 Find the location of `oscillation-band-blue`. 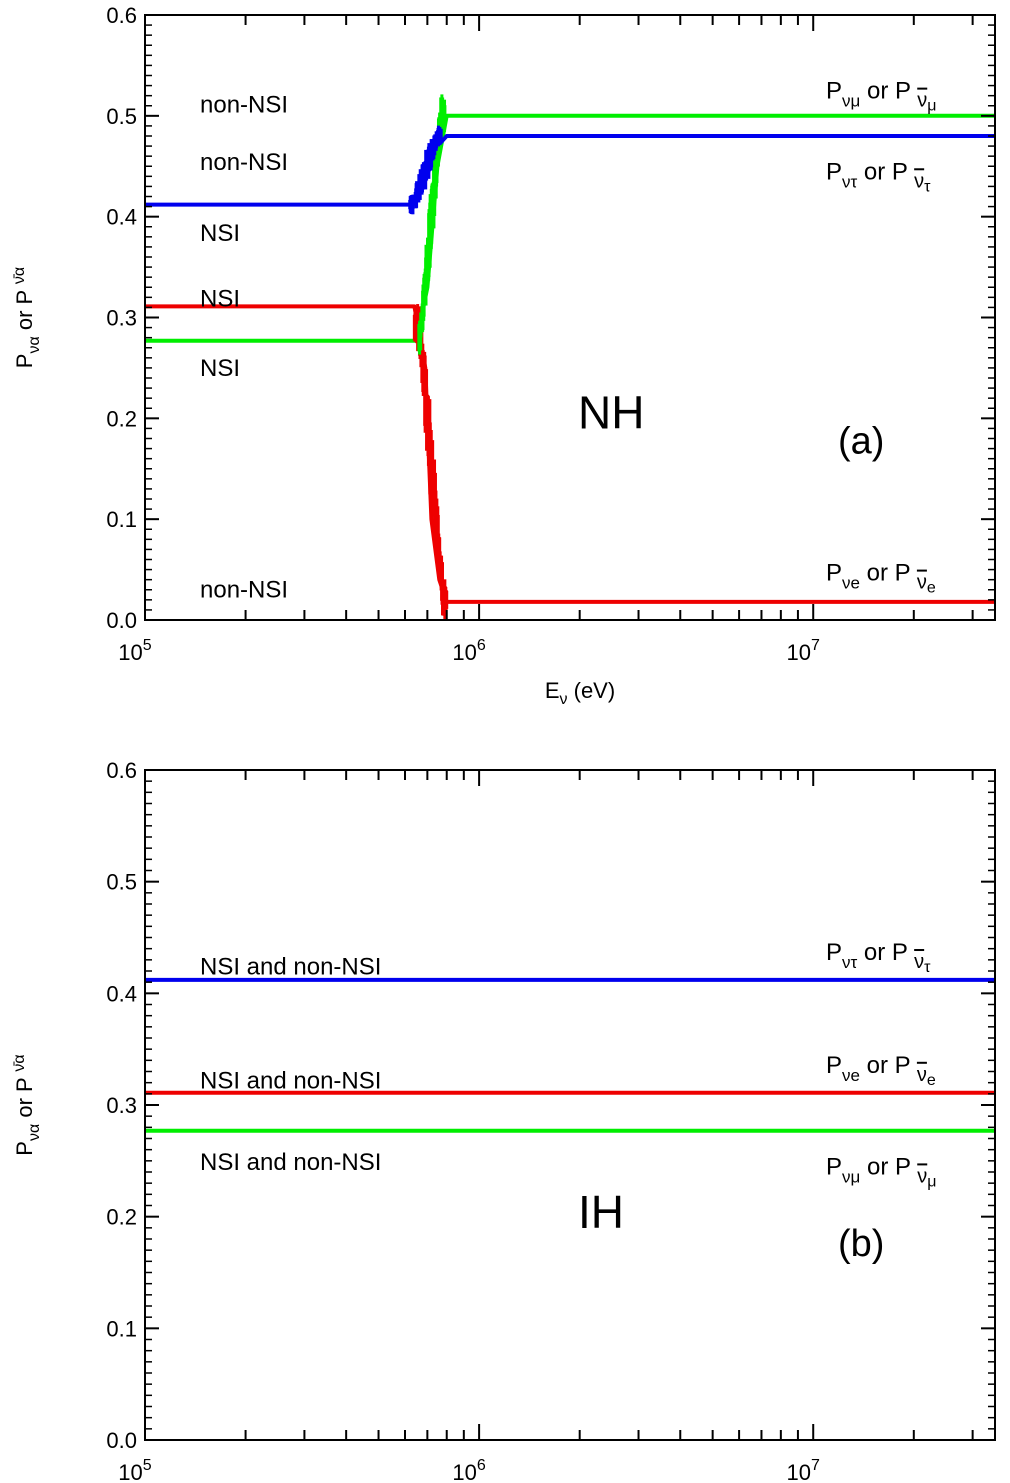

oscillation-band-blue is located at coordinates (425, 170).